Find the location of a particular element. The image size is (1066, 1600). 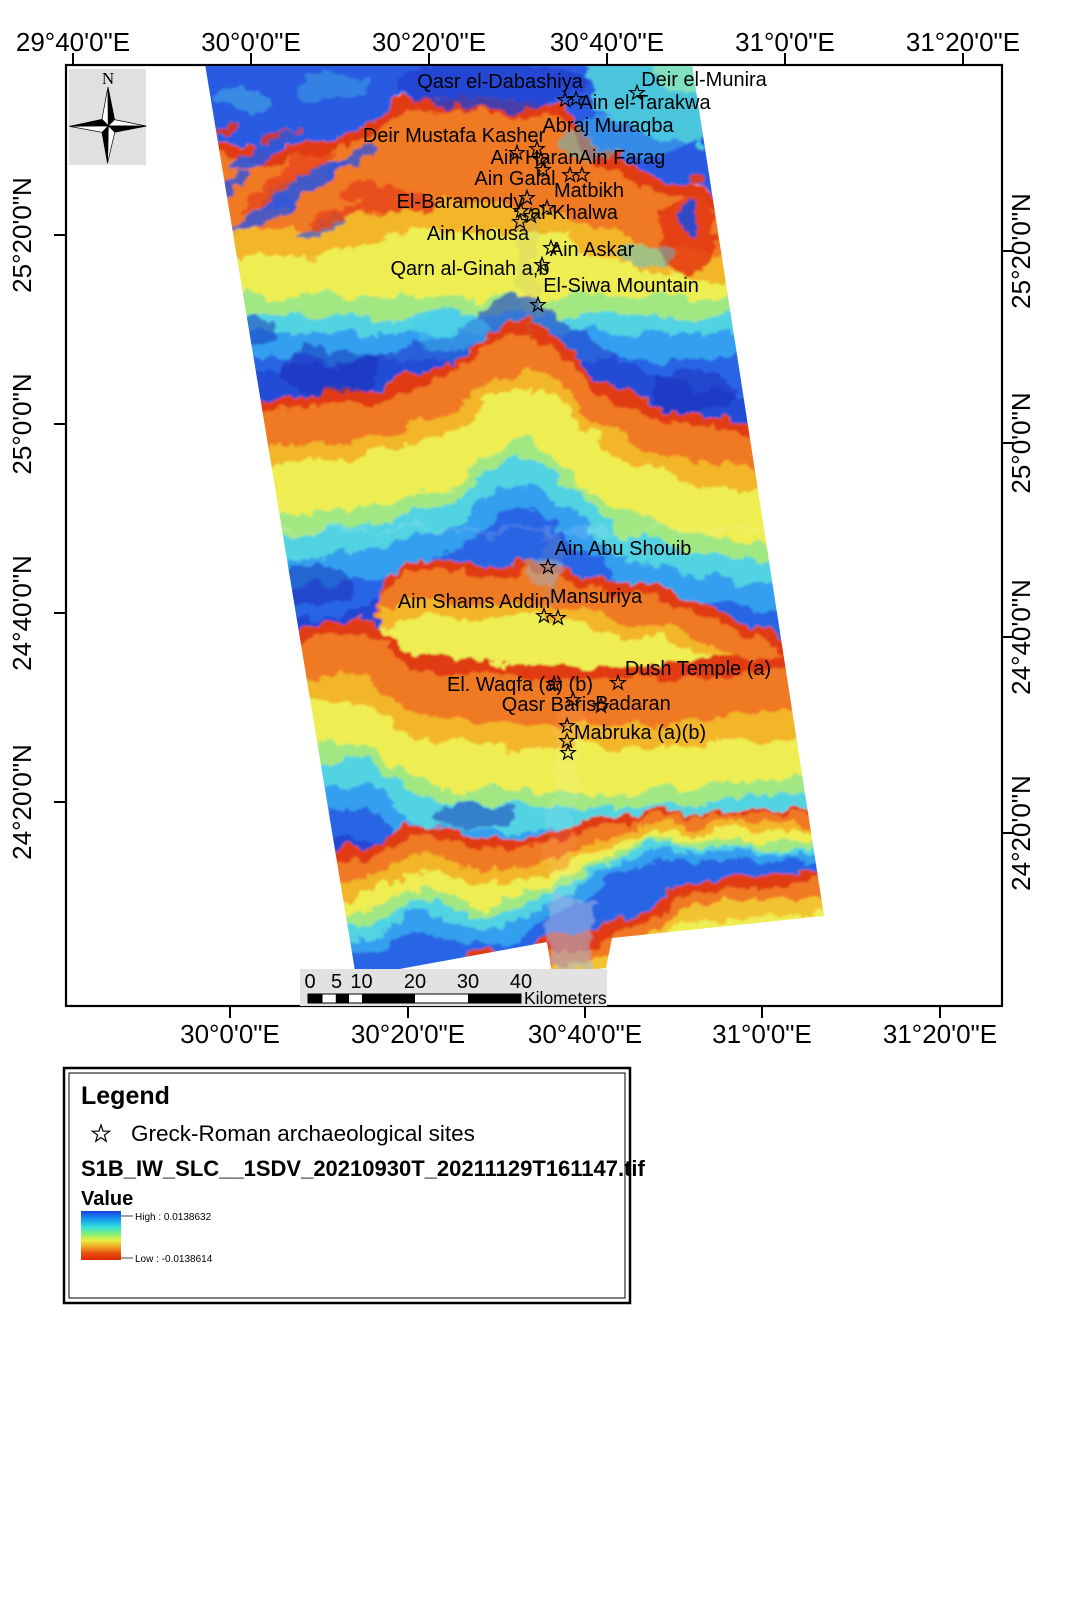

svg-text: Ain Abu Shouib is located at coordinates (623, 549).